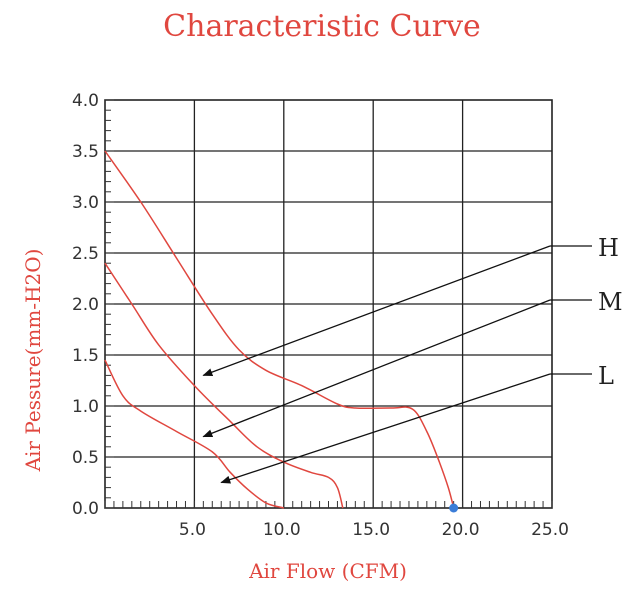 The height and width of the screenshot is (592, 624). Describe the element at coordinates (385, 428) in the screenshot. I see `callout-arrow-l` at that location.